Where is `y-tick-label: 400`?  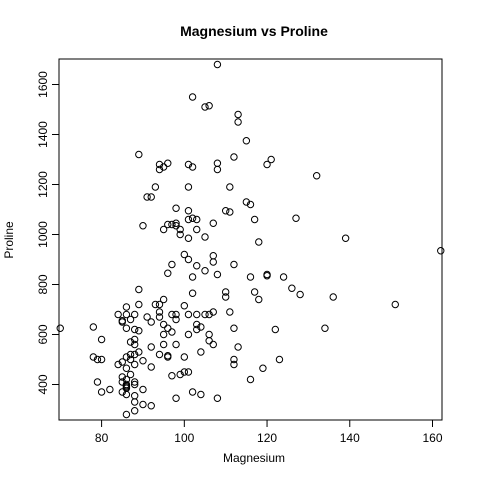
y-tick-label: 400 is located at coordinates (43, 384).